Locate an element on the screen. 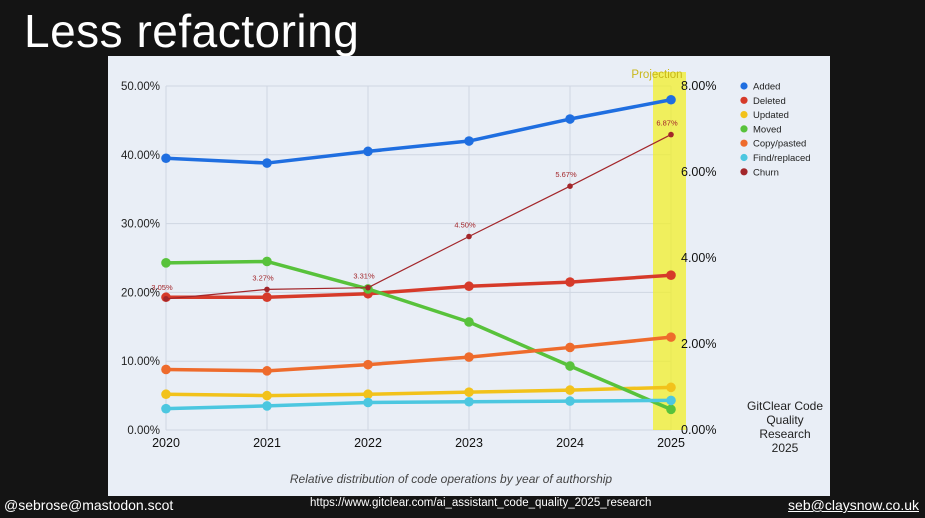  projection-highlight: Projection is located at coordinates (658, 249).